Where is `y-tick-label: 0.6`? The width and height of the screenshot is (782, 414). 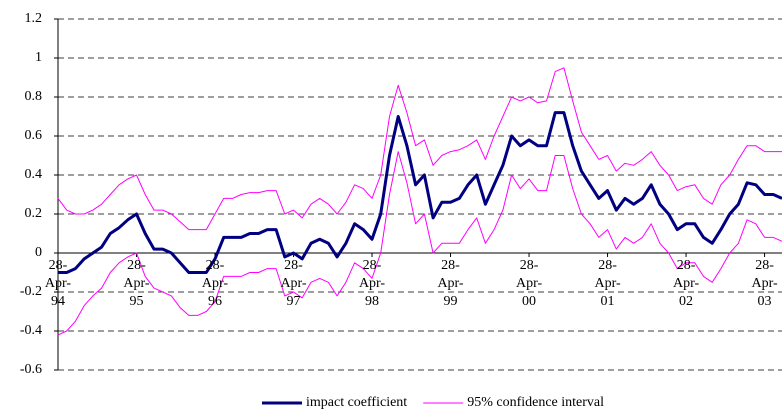
y-tick-label: 0.6 is located at coordinates (34, 135).